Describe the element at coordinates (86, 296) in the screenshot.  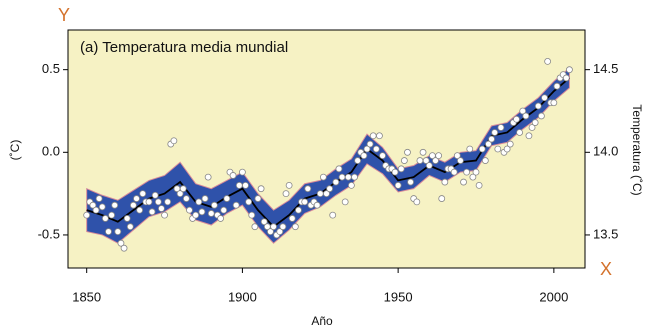
I see `x-tick-label: 1850` at that location.